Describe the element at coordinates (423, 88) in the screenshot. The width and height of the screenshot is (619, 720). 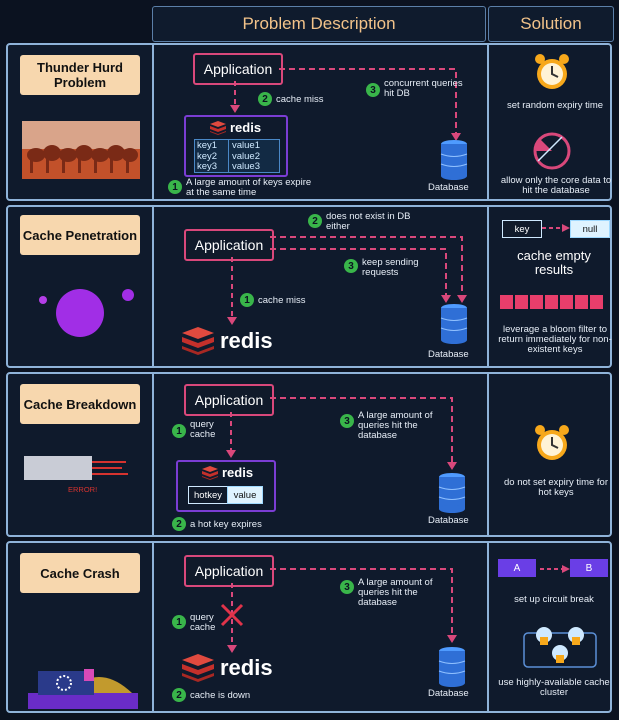
I see `step-3-text: concurrent queries hit DB` at that location.